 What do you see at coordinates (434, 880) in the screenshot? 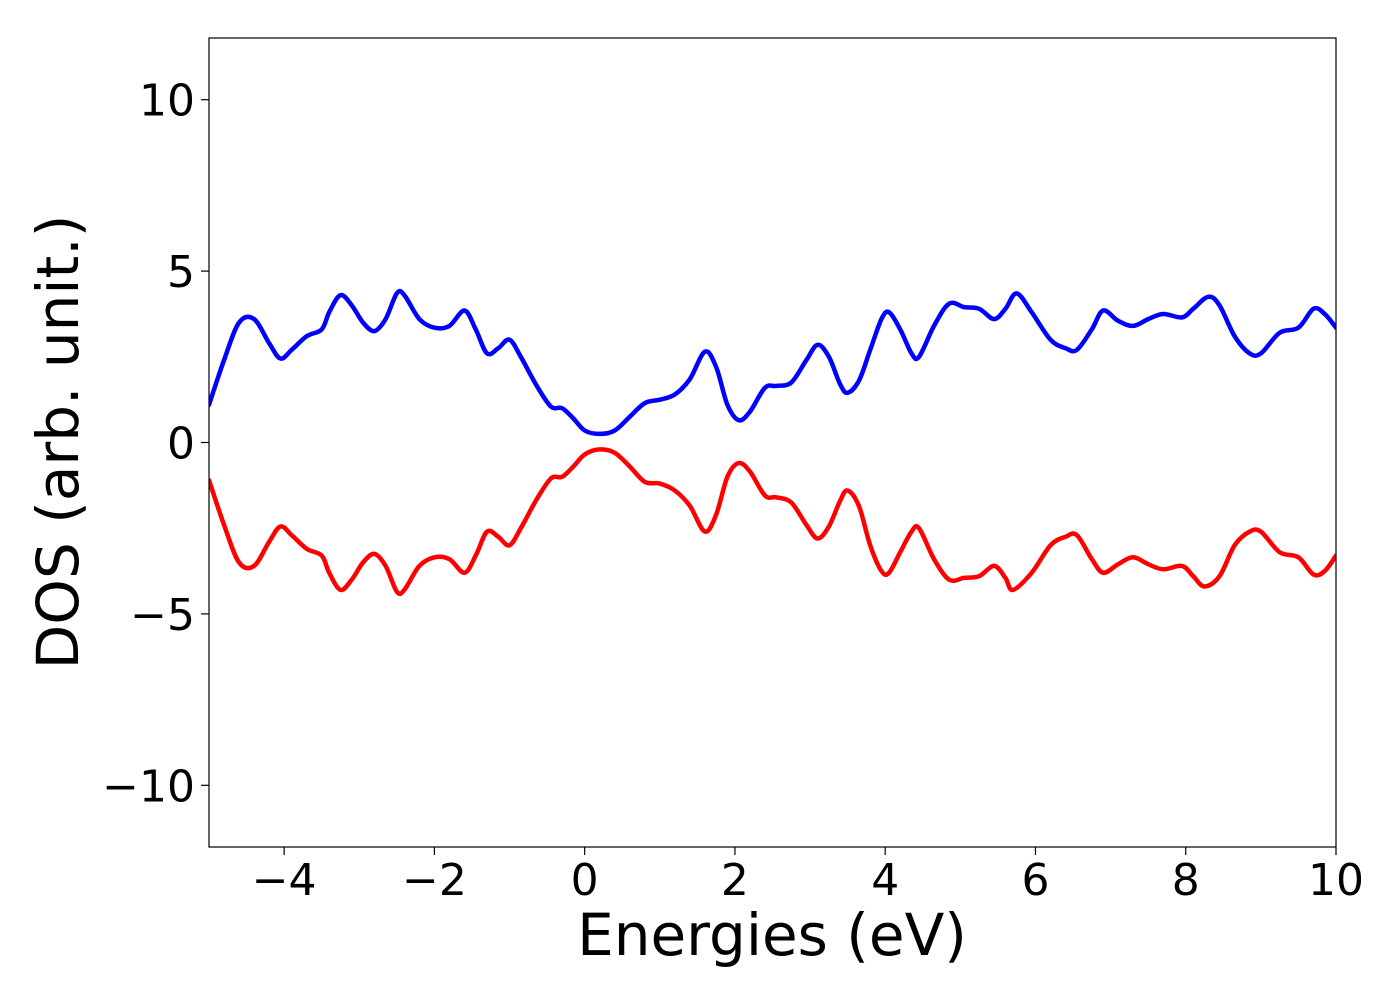
I see `x-tick-label: −2` at bounding box center [434, 880].